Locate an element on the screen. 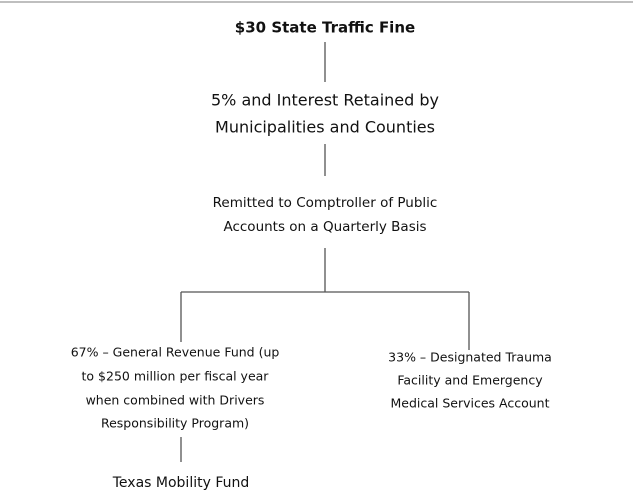 This screenshot has width=633, height=494. node-text: Municipalities and Counties is located at coordinates (325, 127).